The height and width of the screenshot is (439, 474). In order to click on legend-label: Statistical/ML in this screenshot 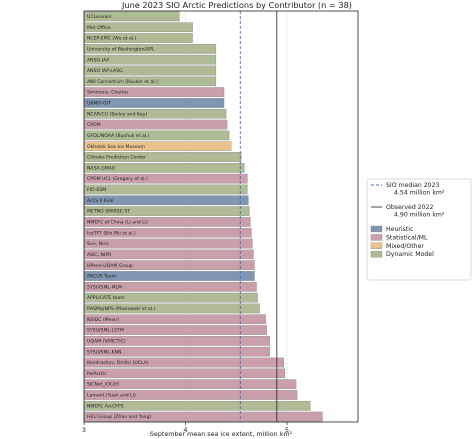, I will do `click(407, 237)`.